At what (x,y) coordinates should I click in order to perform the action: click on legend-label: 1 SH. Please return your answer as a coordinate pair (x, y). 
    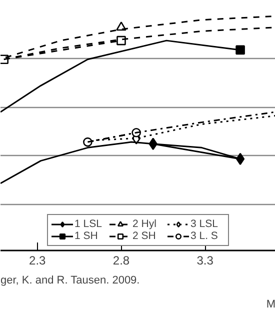
    Looking at the image, I should click on (86, 236).